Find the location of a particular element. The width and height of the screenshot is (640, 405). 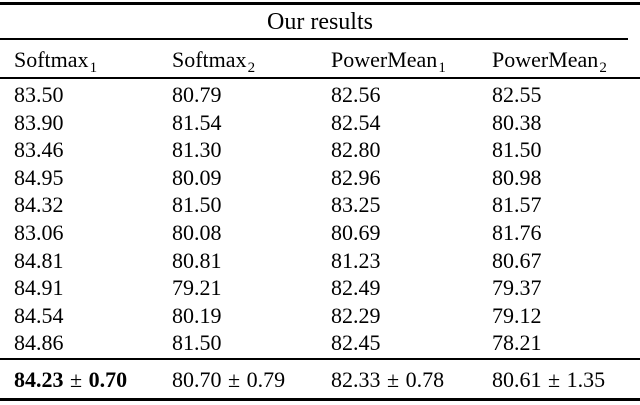

table-row: 83.46 81.30 82.80 81.50 is located at coordinates (320, 150).